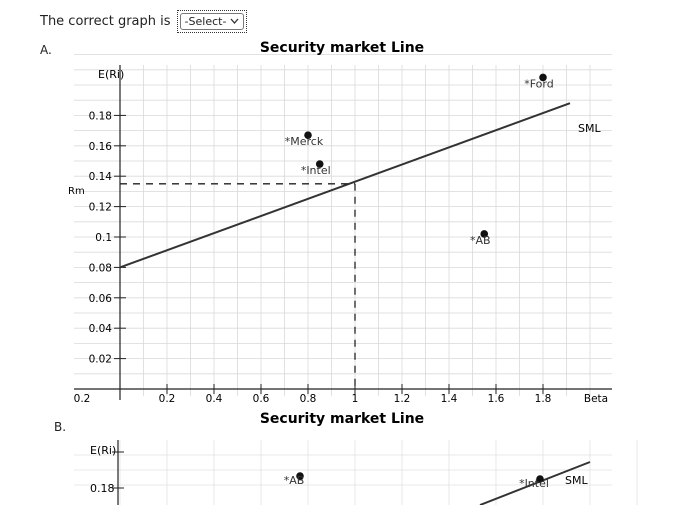 This screenshot has width=700, height=505. What do you see at coordinates (319, 164) in the screenshot?
I see `point-intel` at bounding box center [319, 164].